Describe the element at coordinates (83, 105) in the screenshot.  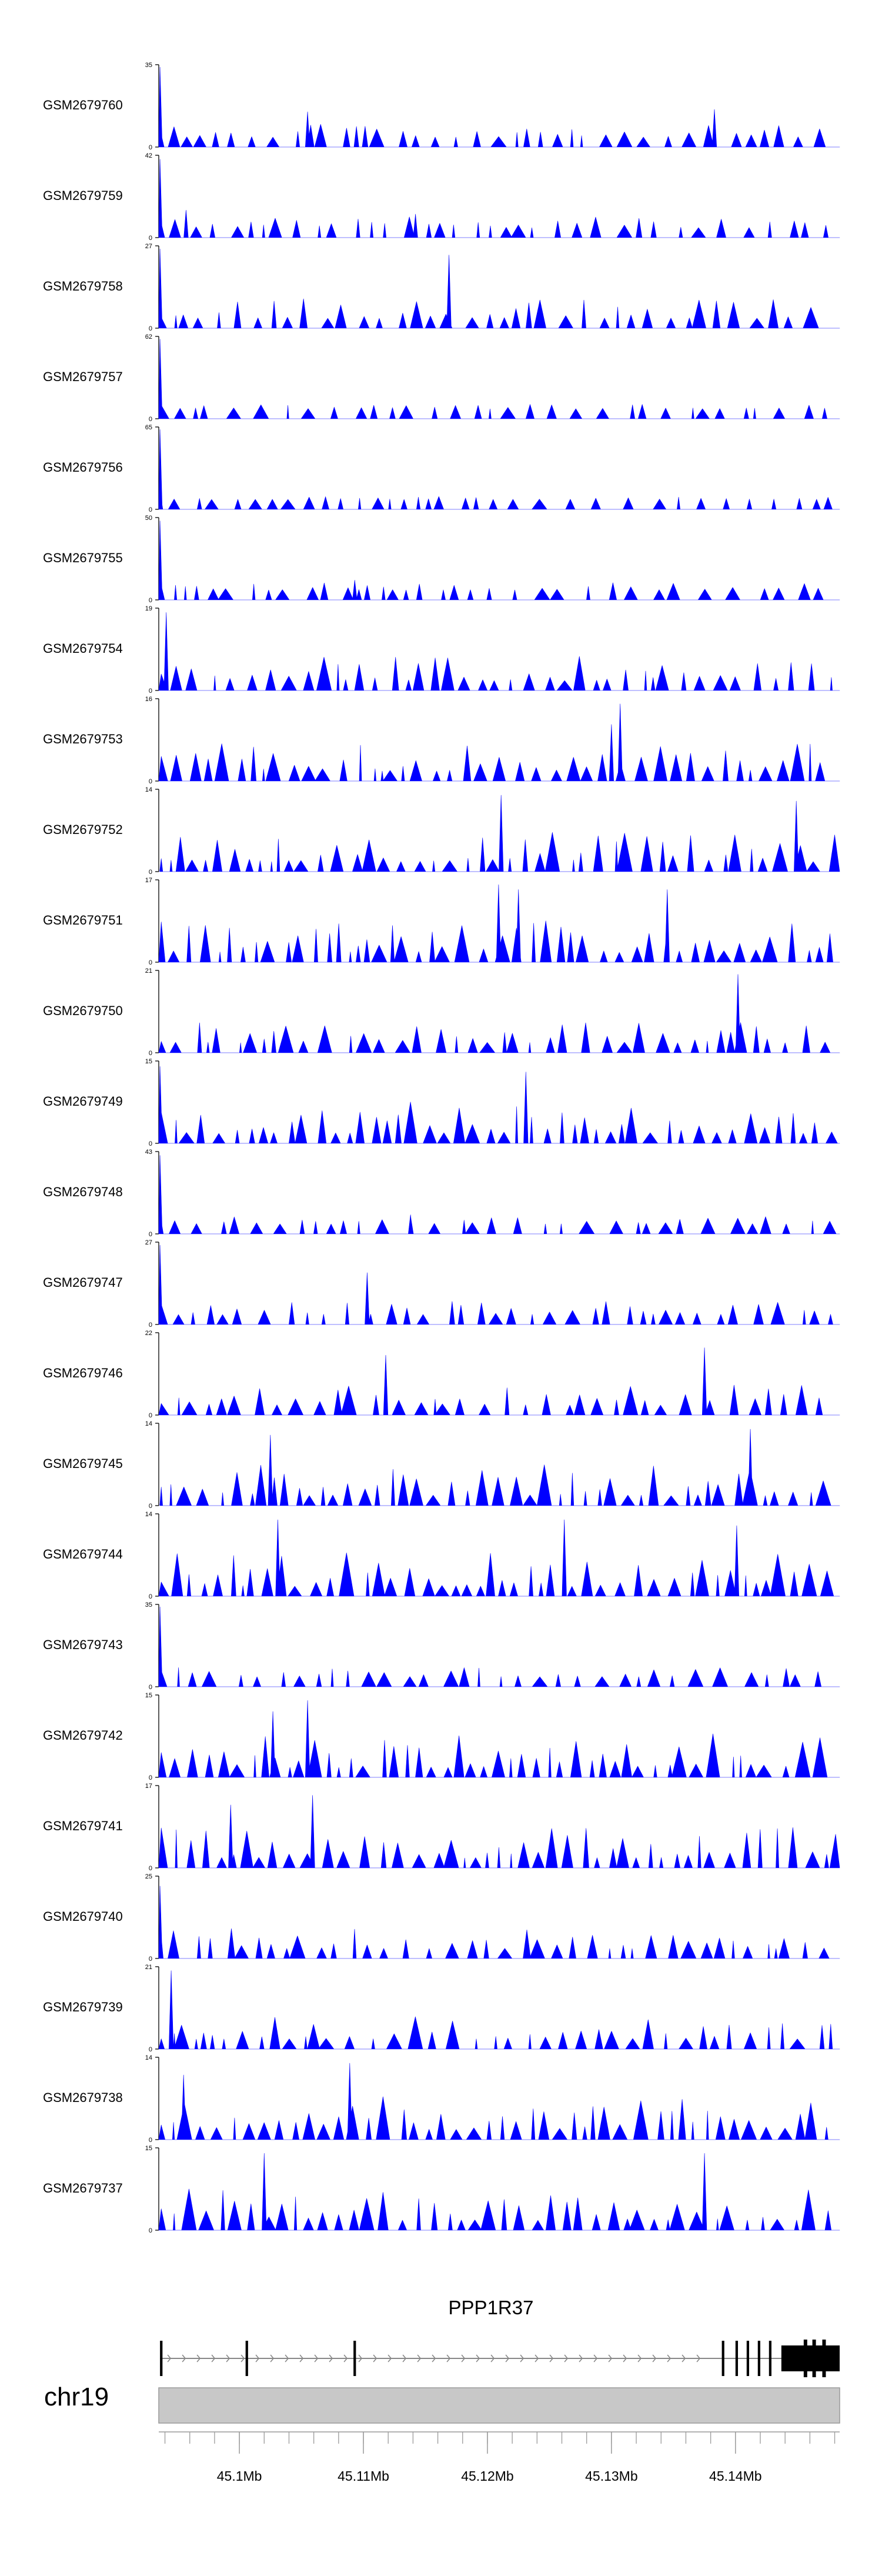
I see `track-sample-label: GSM2679760` at that location.